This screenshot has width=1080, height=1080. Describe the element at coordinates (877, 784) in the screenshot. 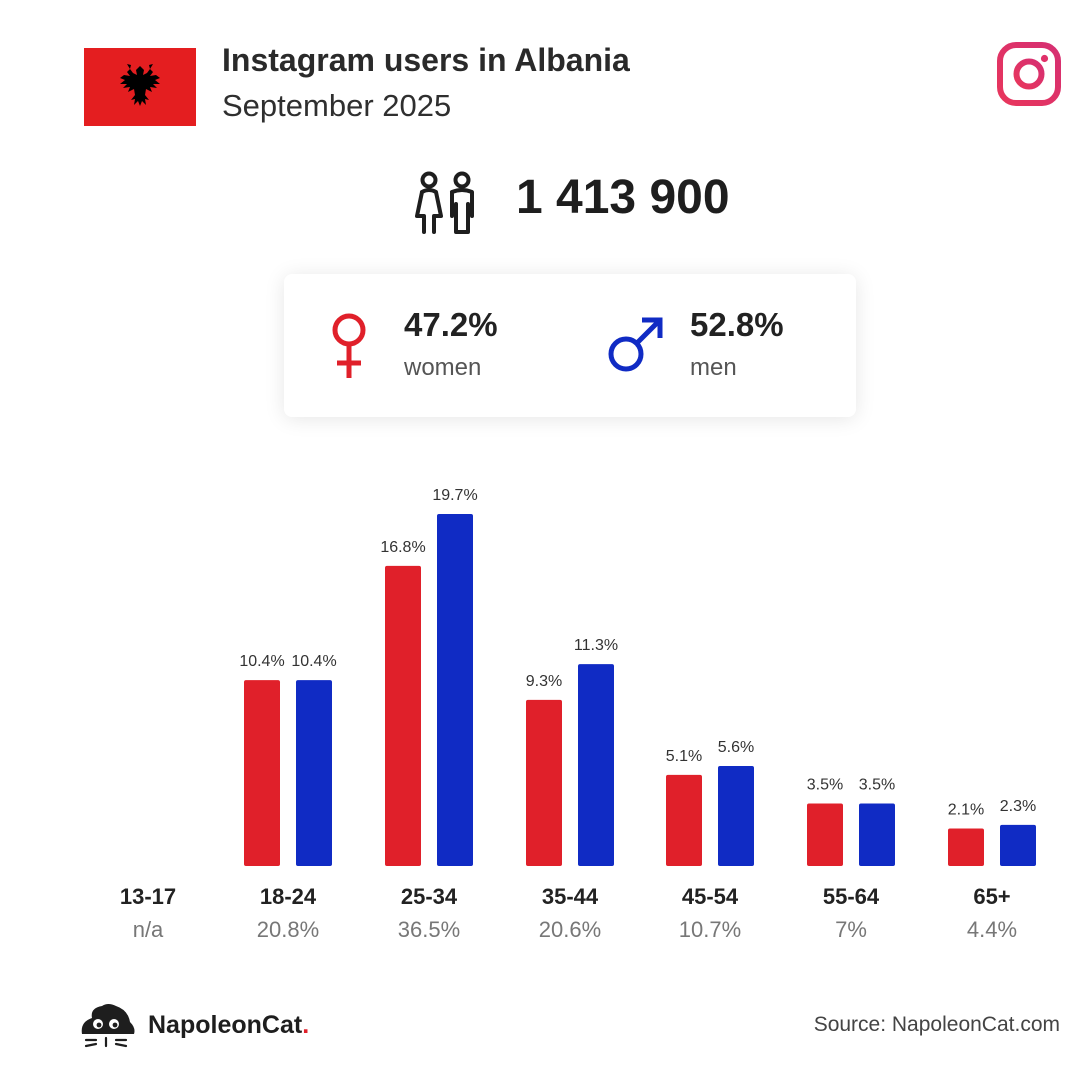

I see `data-label-men-55-64: 3.5%` at that location.